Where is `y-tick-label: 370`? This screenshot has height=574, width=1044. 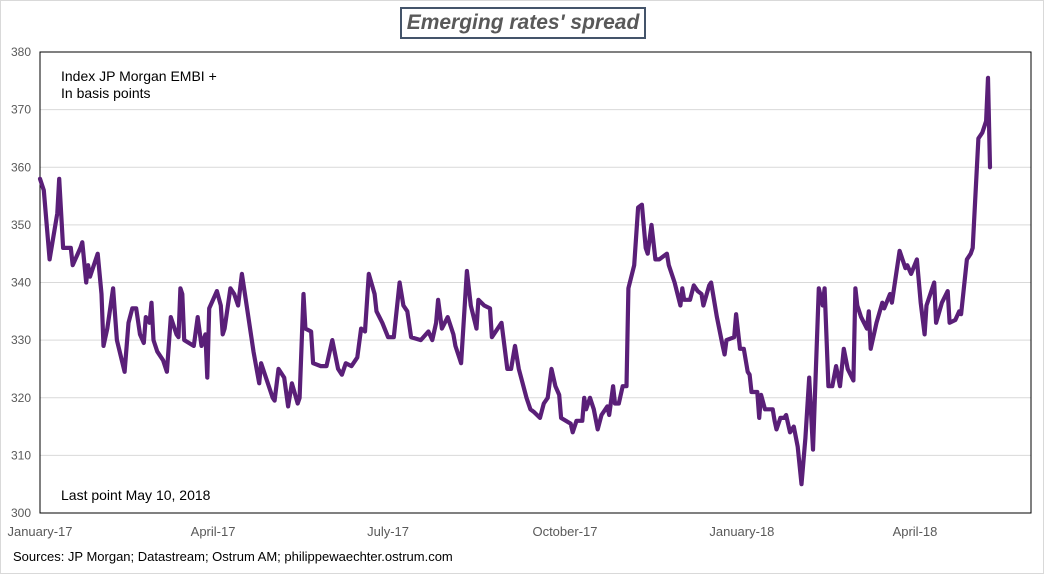 y-tick-label: 370 is located at coordinates (21, 110).